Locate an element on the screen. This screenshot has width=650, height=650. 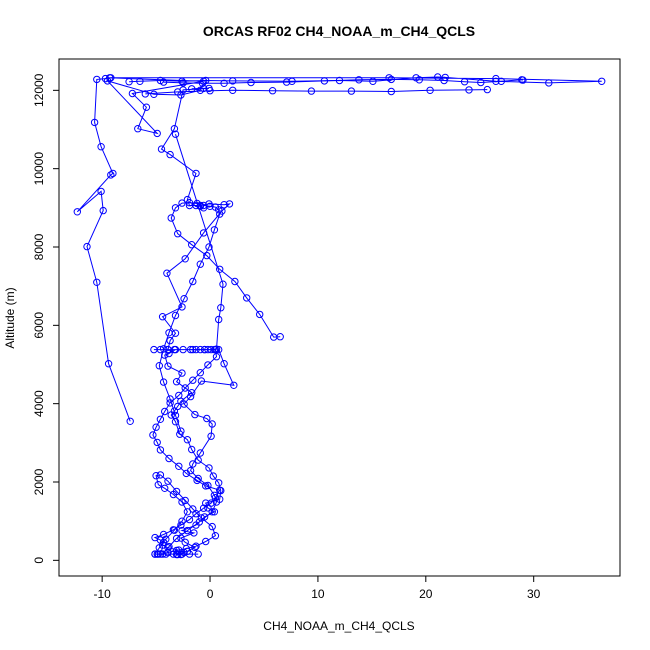
x-axis: -10 0 10 20 30 is located at coordinates (317, 588).